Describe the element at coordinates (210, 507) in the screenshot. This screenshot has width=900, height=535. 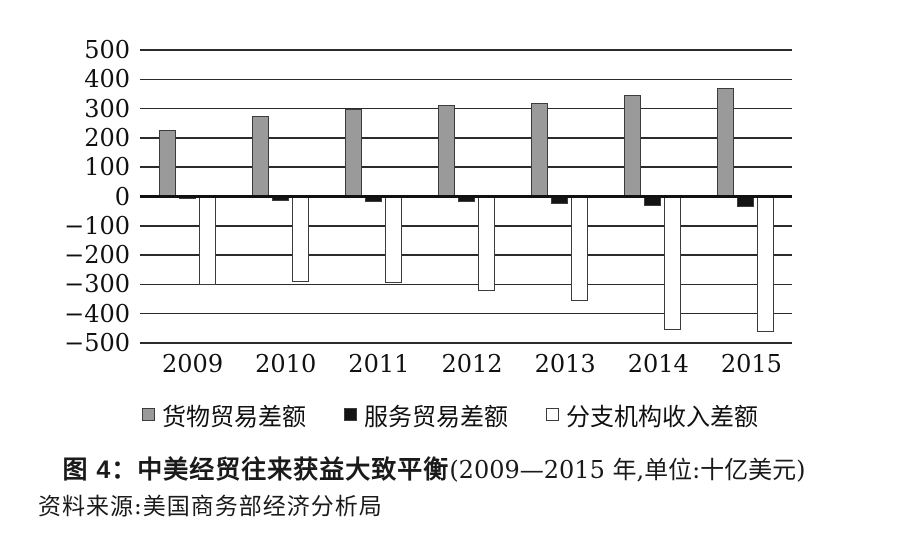
I see `data-source-line: 资料来源:美国商务部经济分析局` at that location.